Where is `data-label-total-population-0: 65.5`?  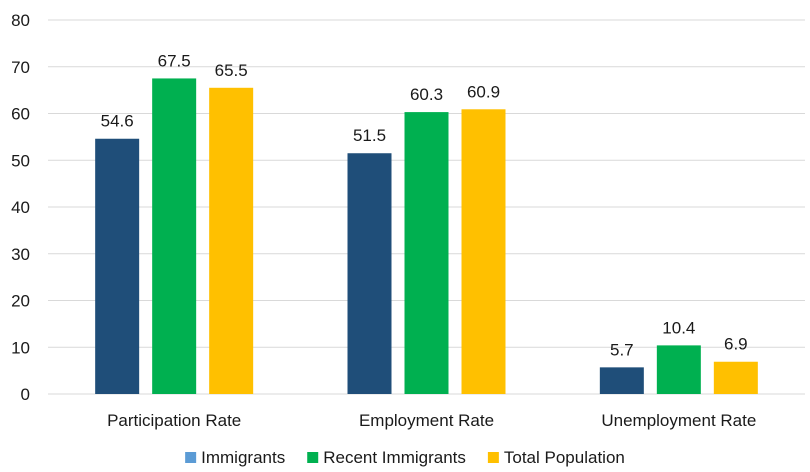 data-label-total-population-0: 65.5 is located at coordinates (231, 70).